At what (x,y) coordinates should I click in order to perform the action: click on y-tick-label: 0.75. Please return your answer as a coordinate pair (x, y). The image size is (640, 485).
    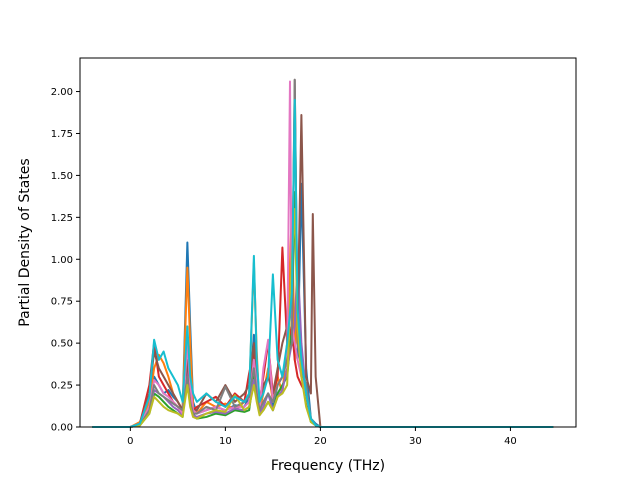
    Looking at the image, I should click on (62, 302).